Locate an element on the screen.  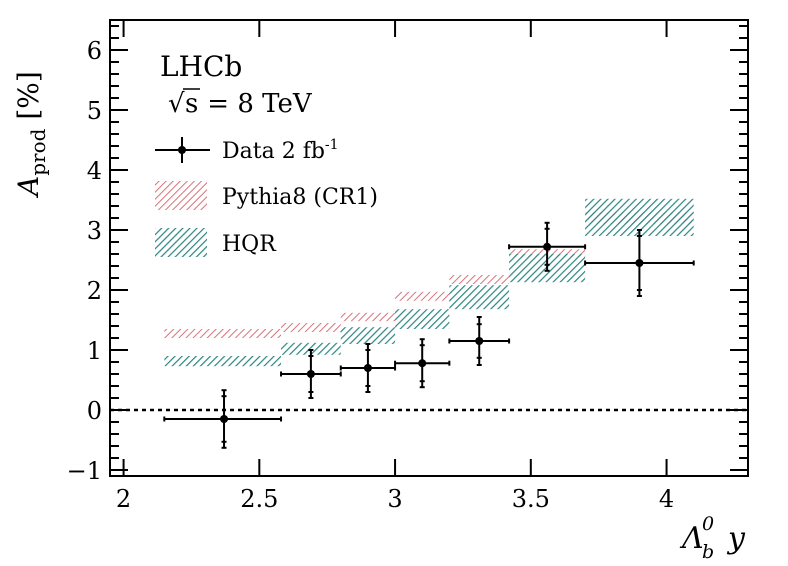
y-tick-label: 5 is located at coordinates (94, 111).